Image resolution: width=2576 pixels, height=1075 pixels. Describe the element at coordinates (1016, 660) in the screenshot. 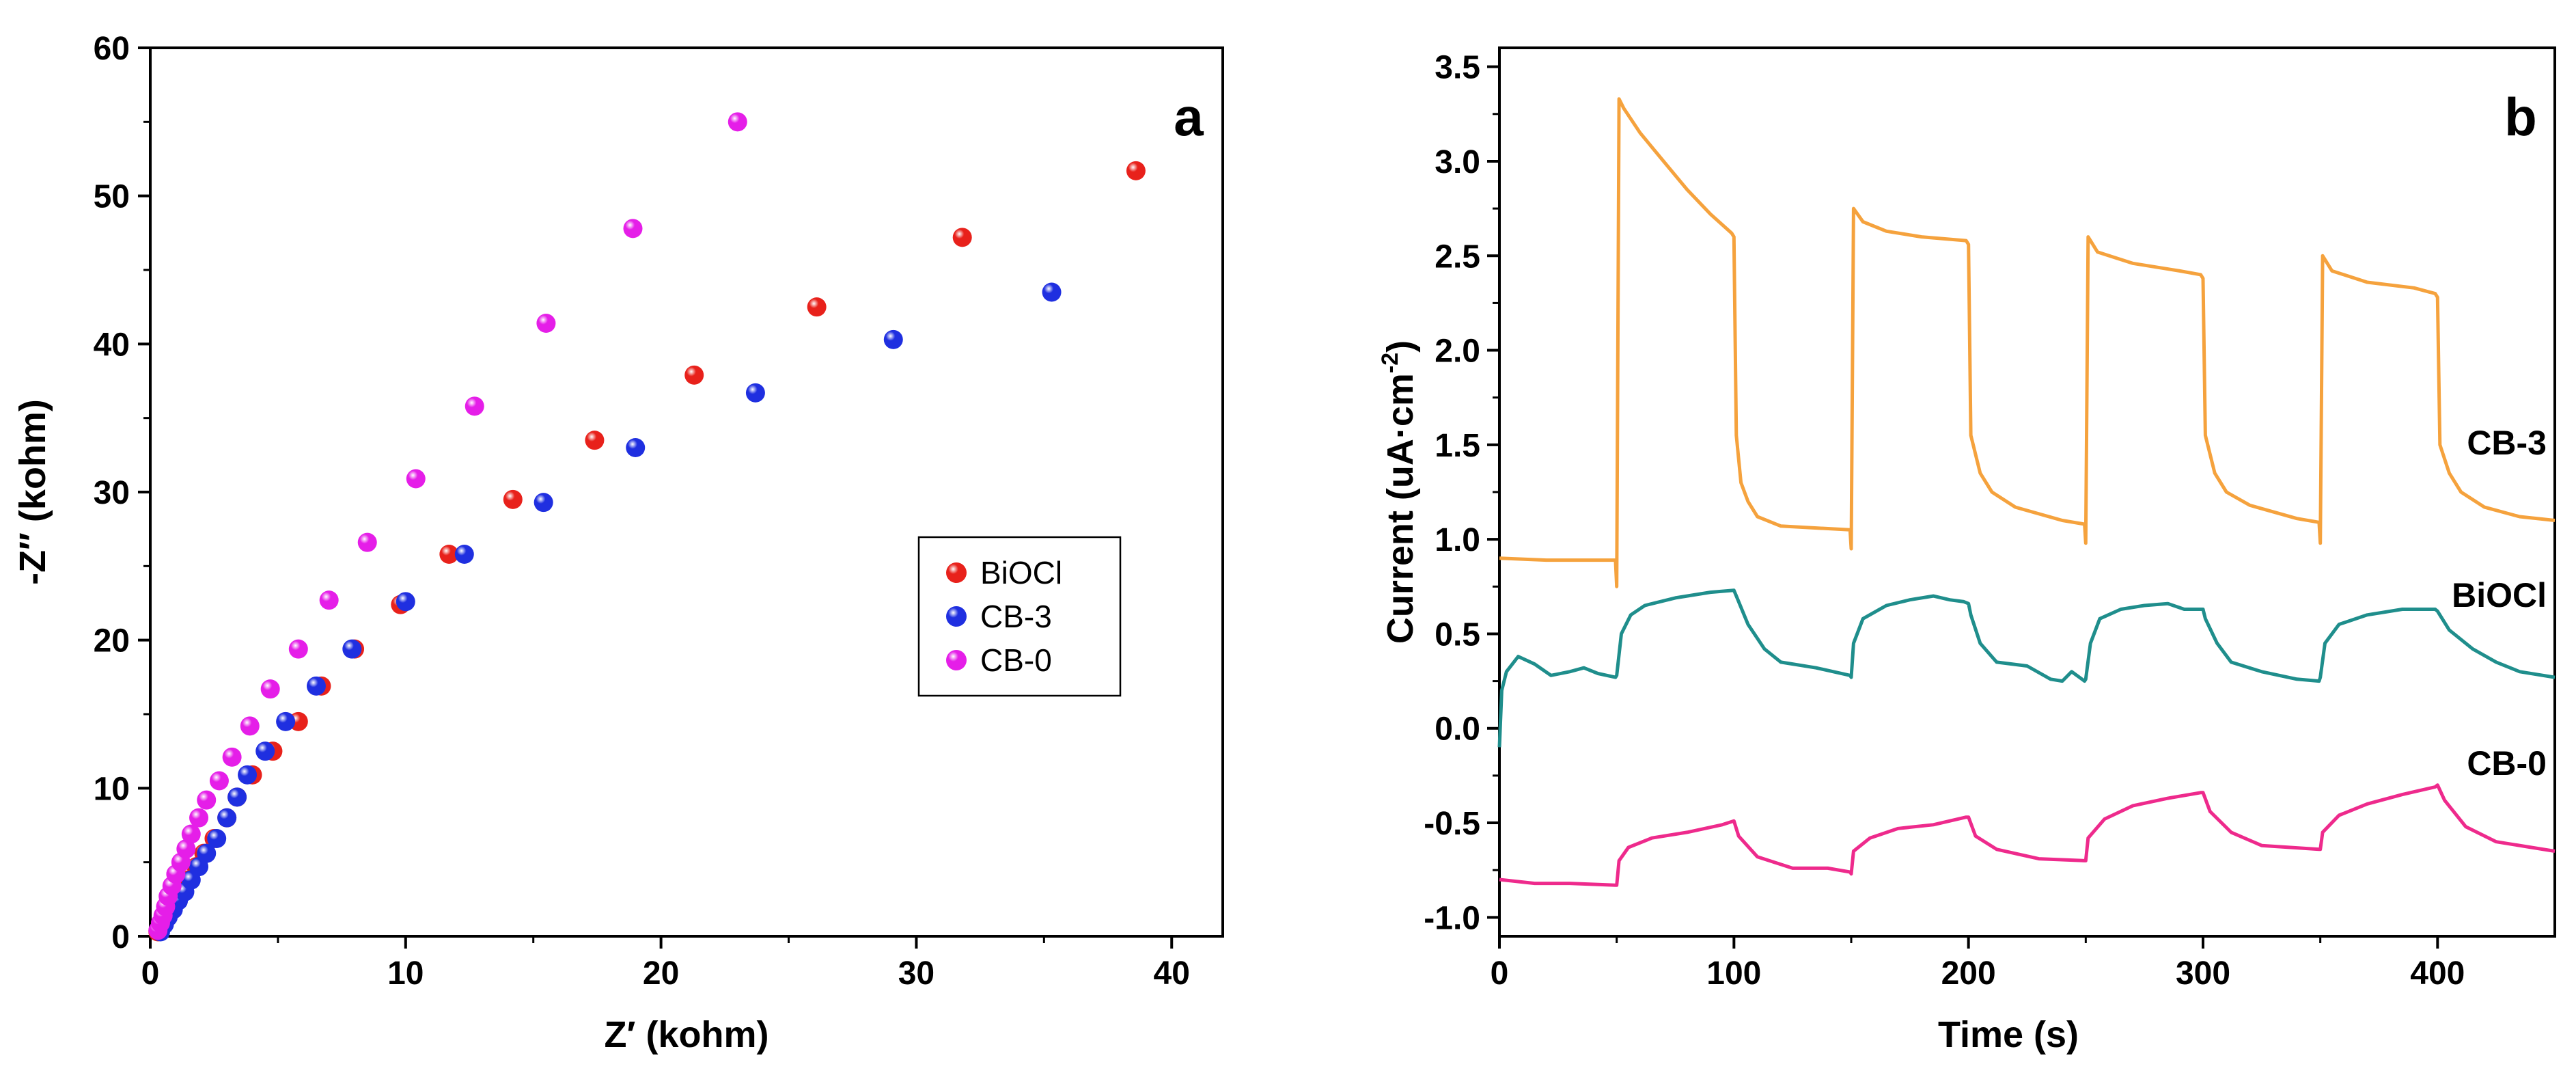

I see `legend-label-cb0: CB-0` at that location.